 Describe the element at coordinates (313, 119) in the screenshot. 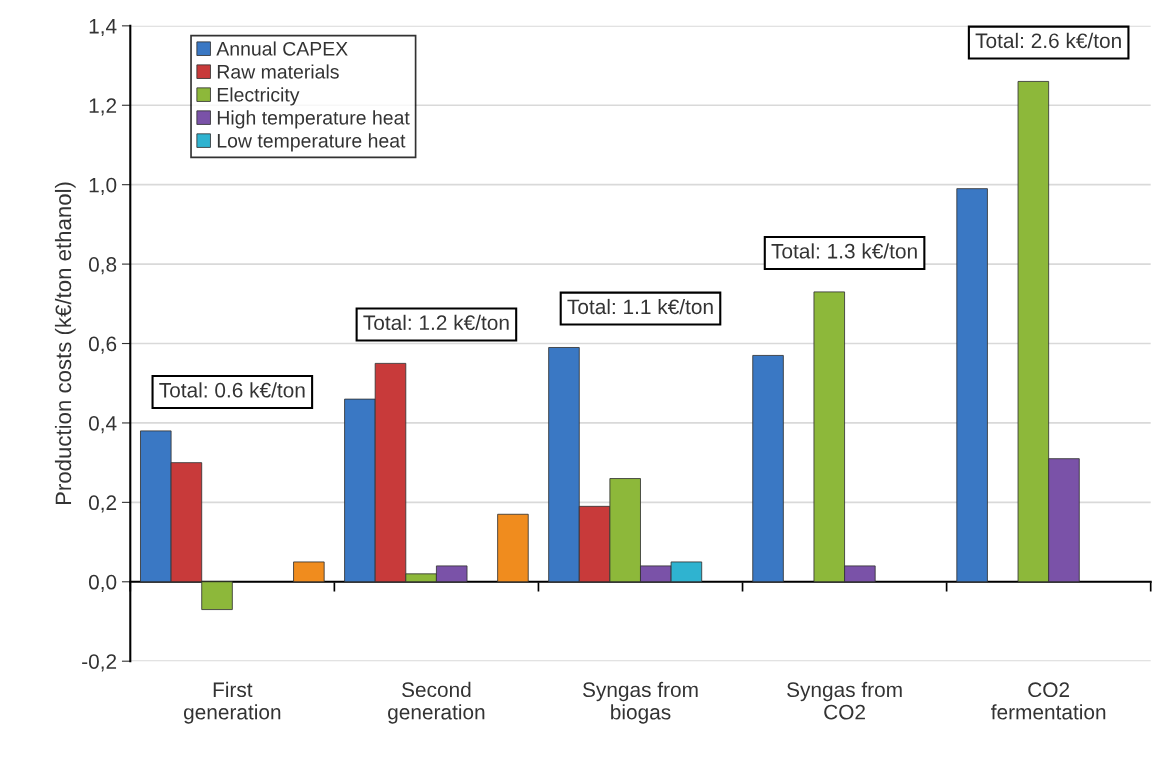

I see `legend-label: High temperature heat` at that location.